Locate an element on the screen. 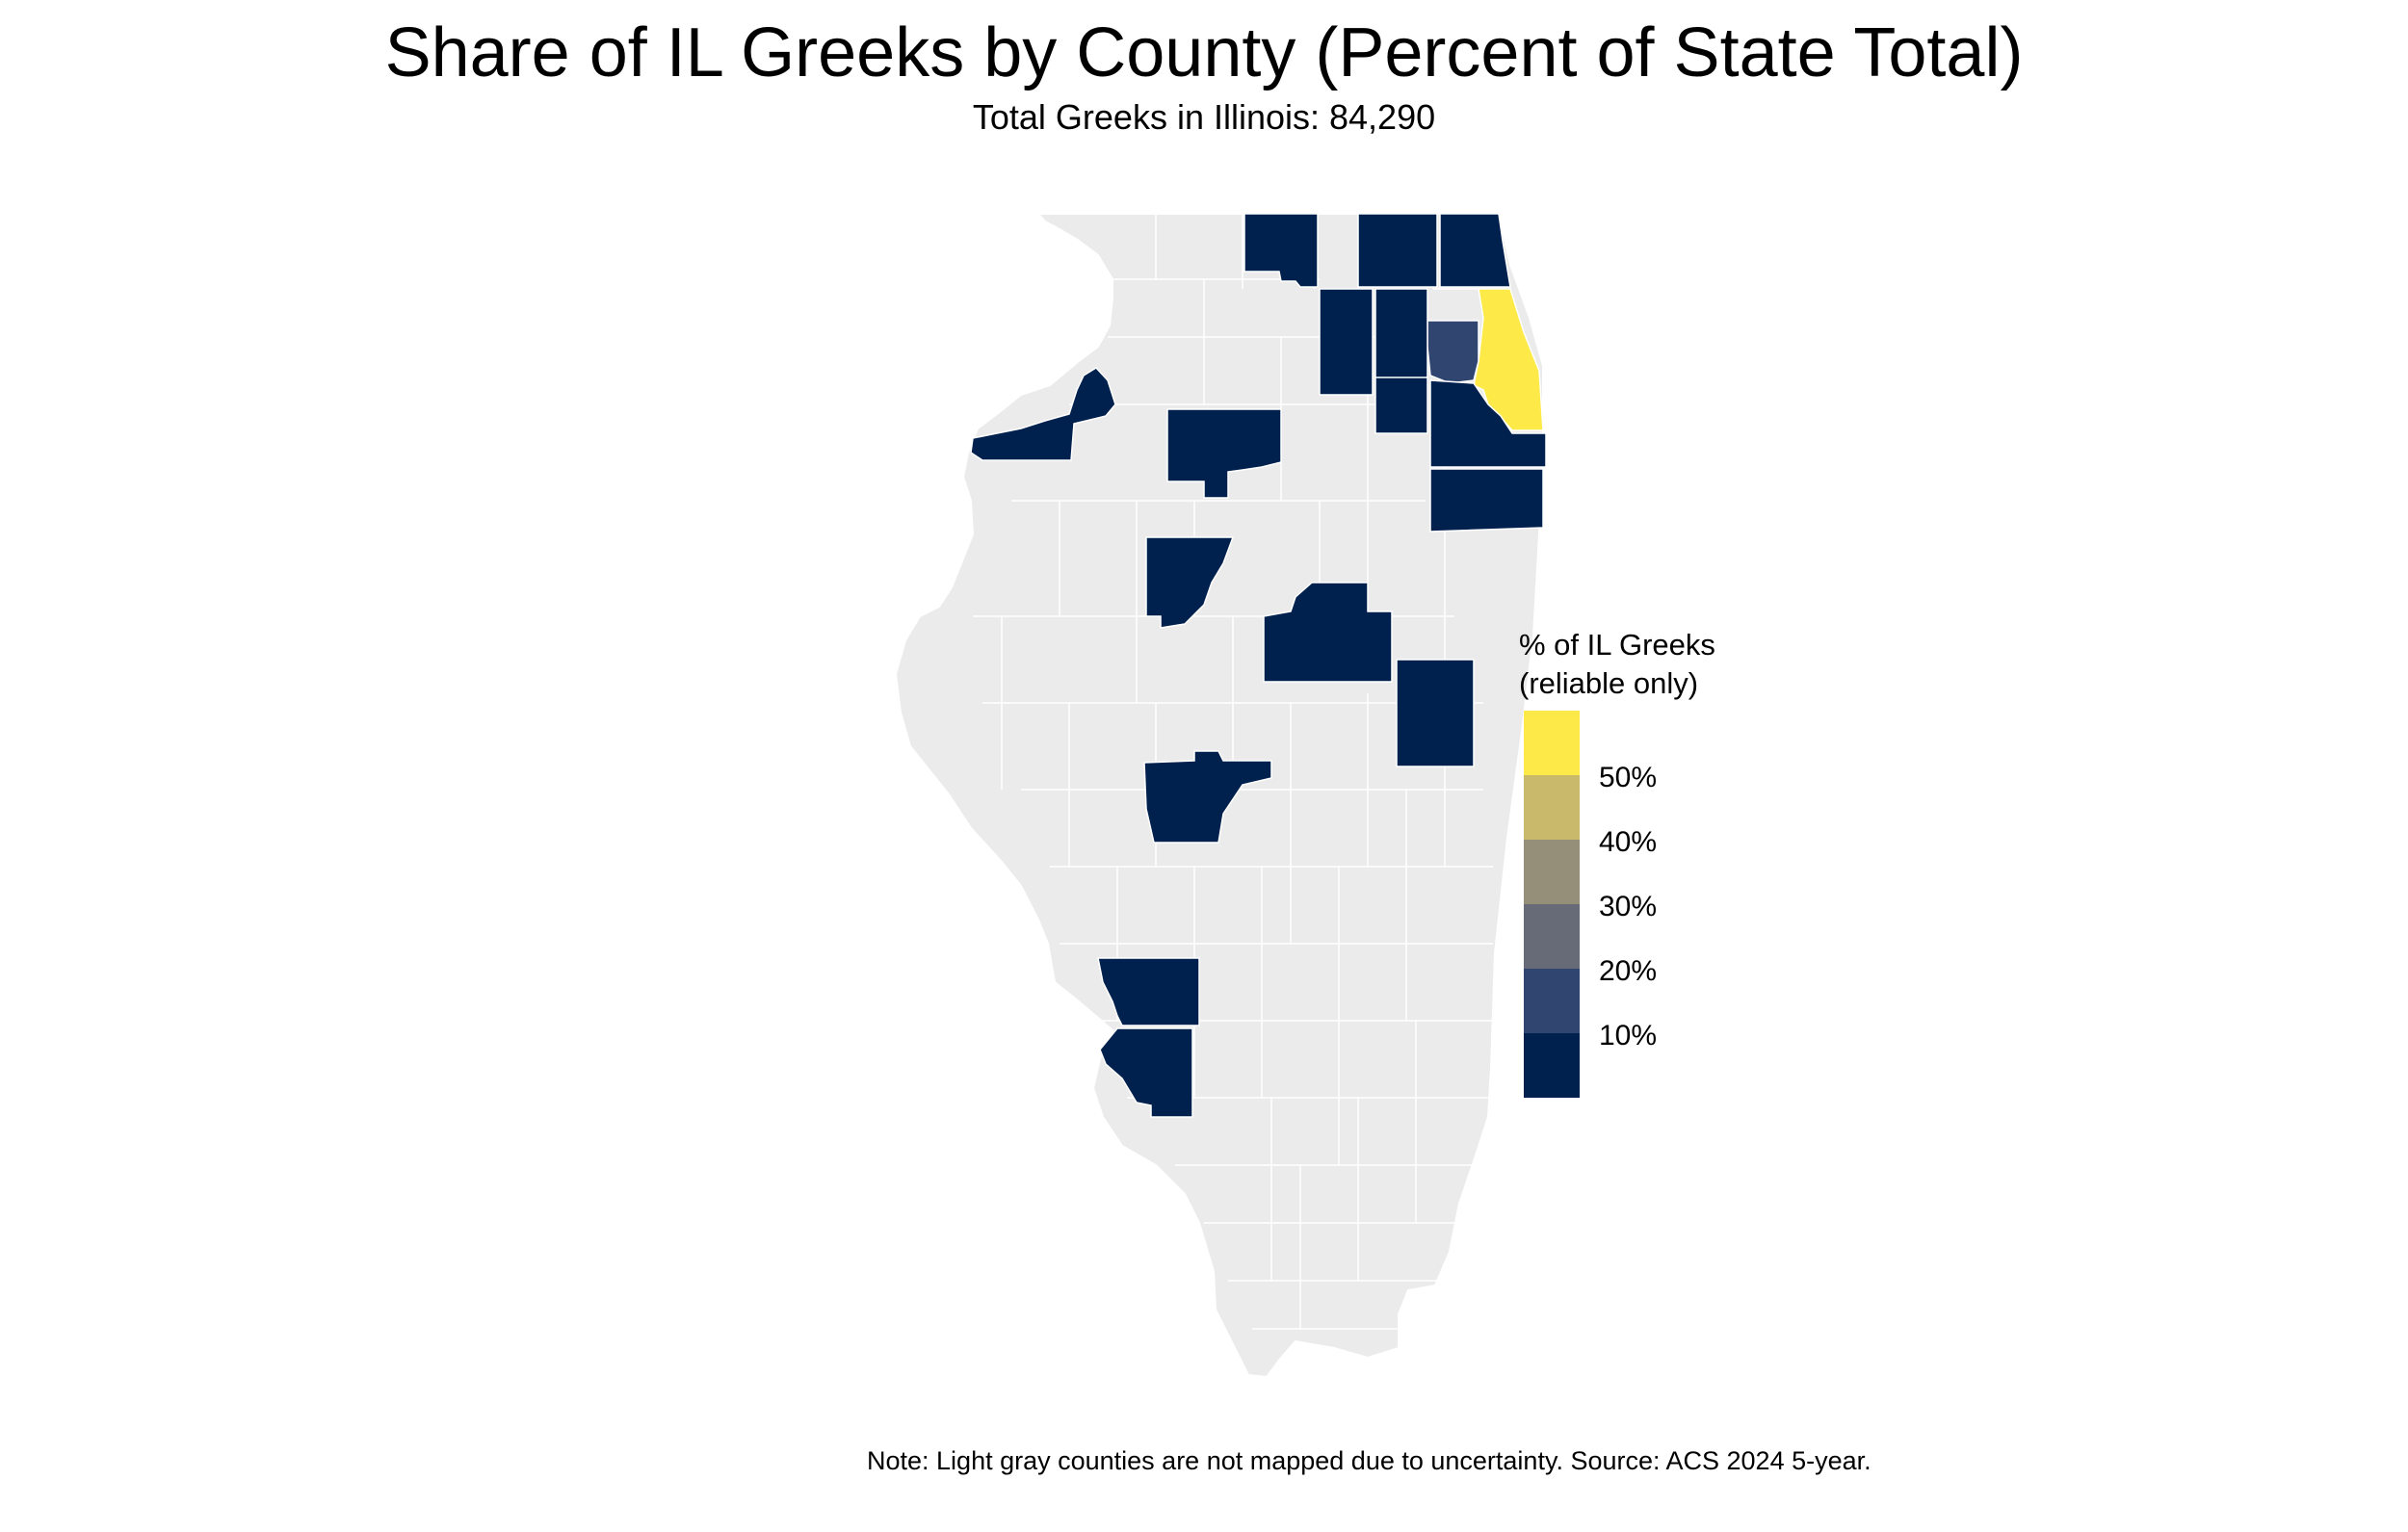 The height and width of the screenshot is (1532, 2408). legend-title: % of IL Greeks (reliable only) is located at coordinates (1617, 664).